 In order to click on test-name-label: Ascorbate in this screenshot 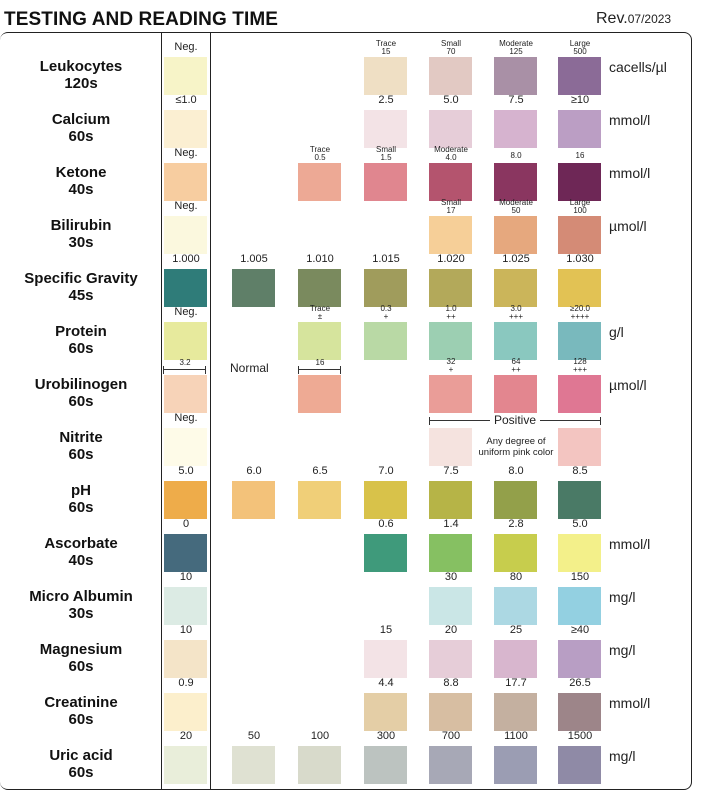, I will do `click(81, 543)`.